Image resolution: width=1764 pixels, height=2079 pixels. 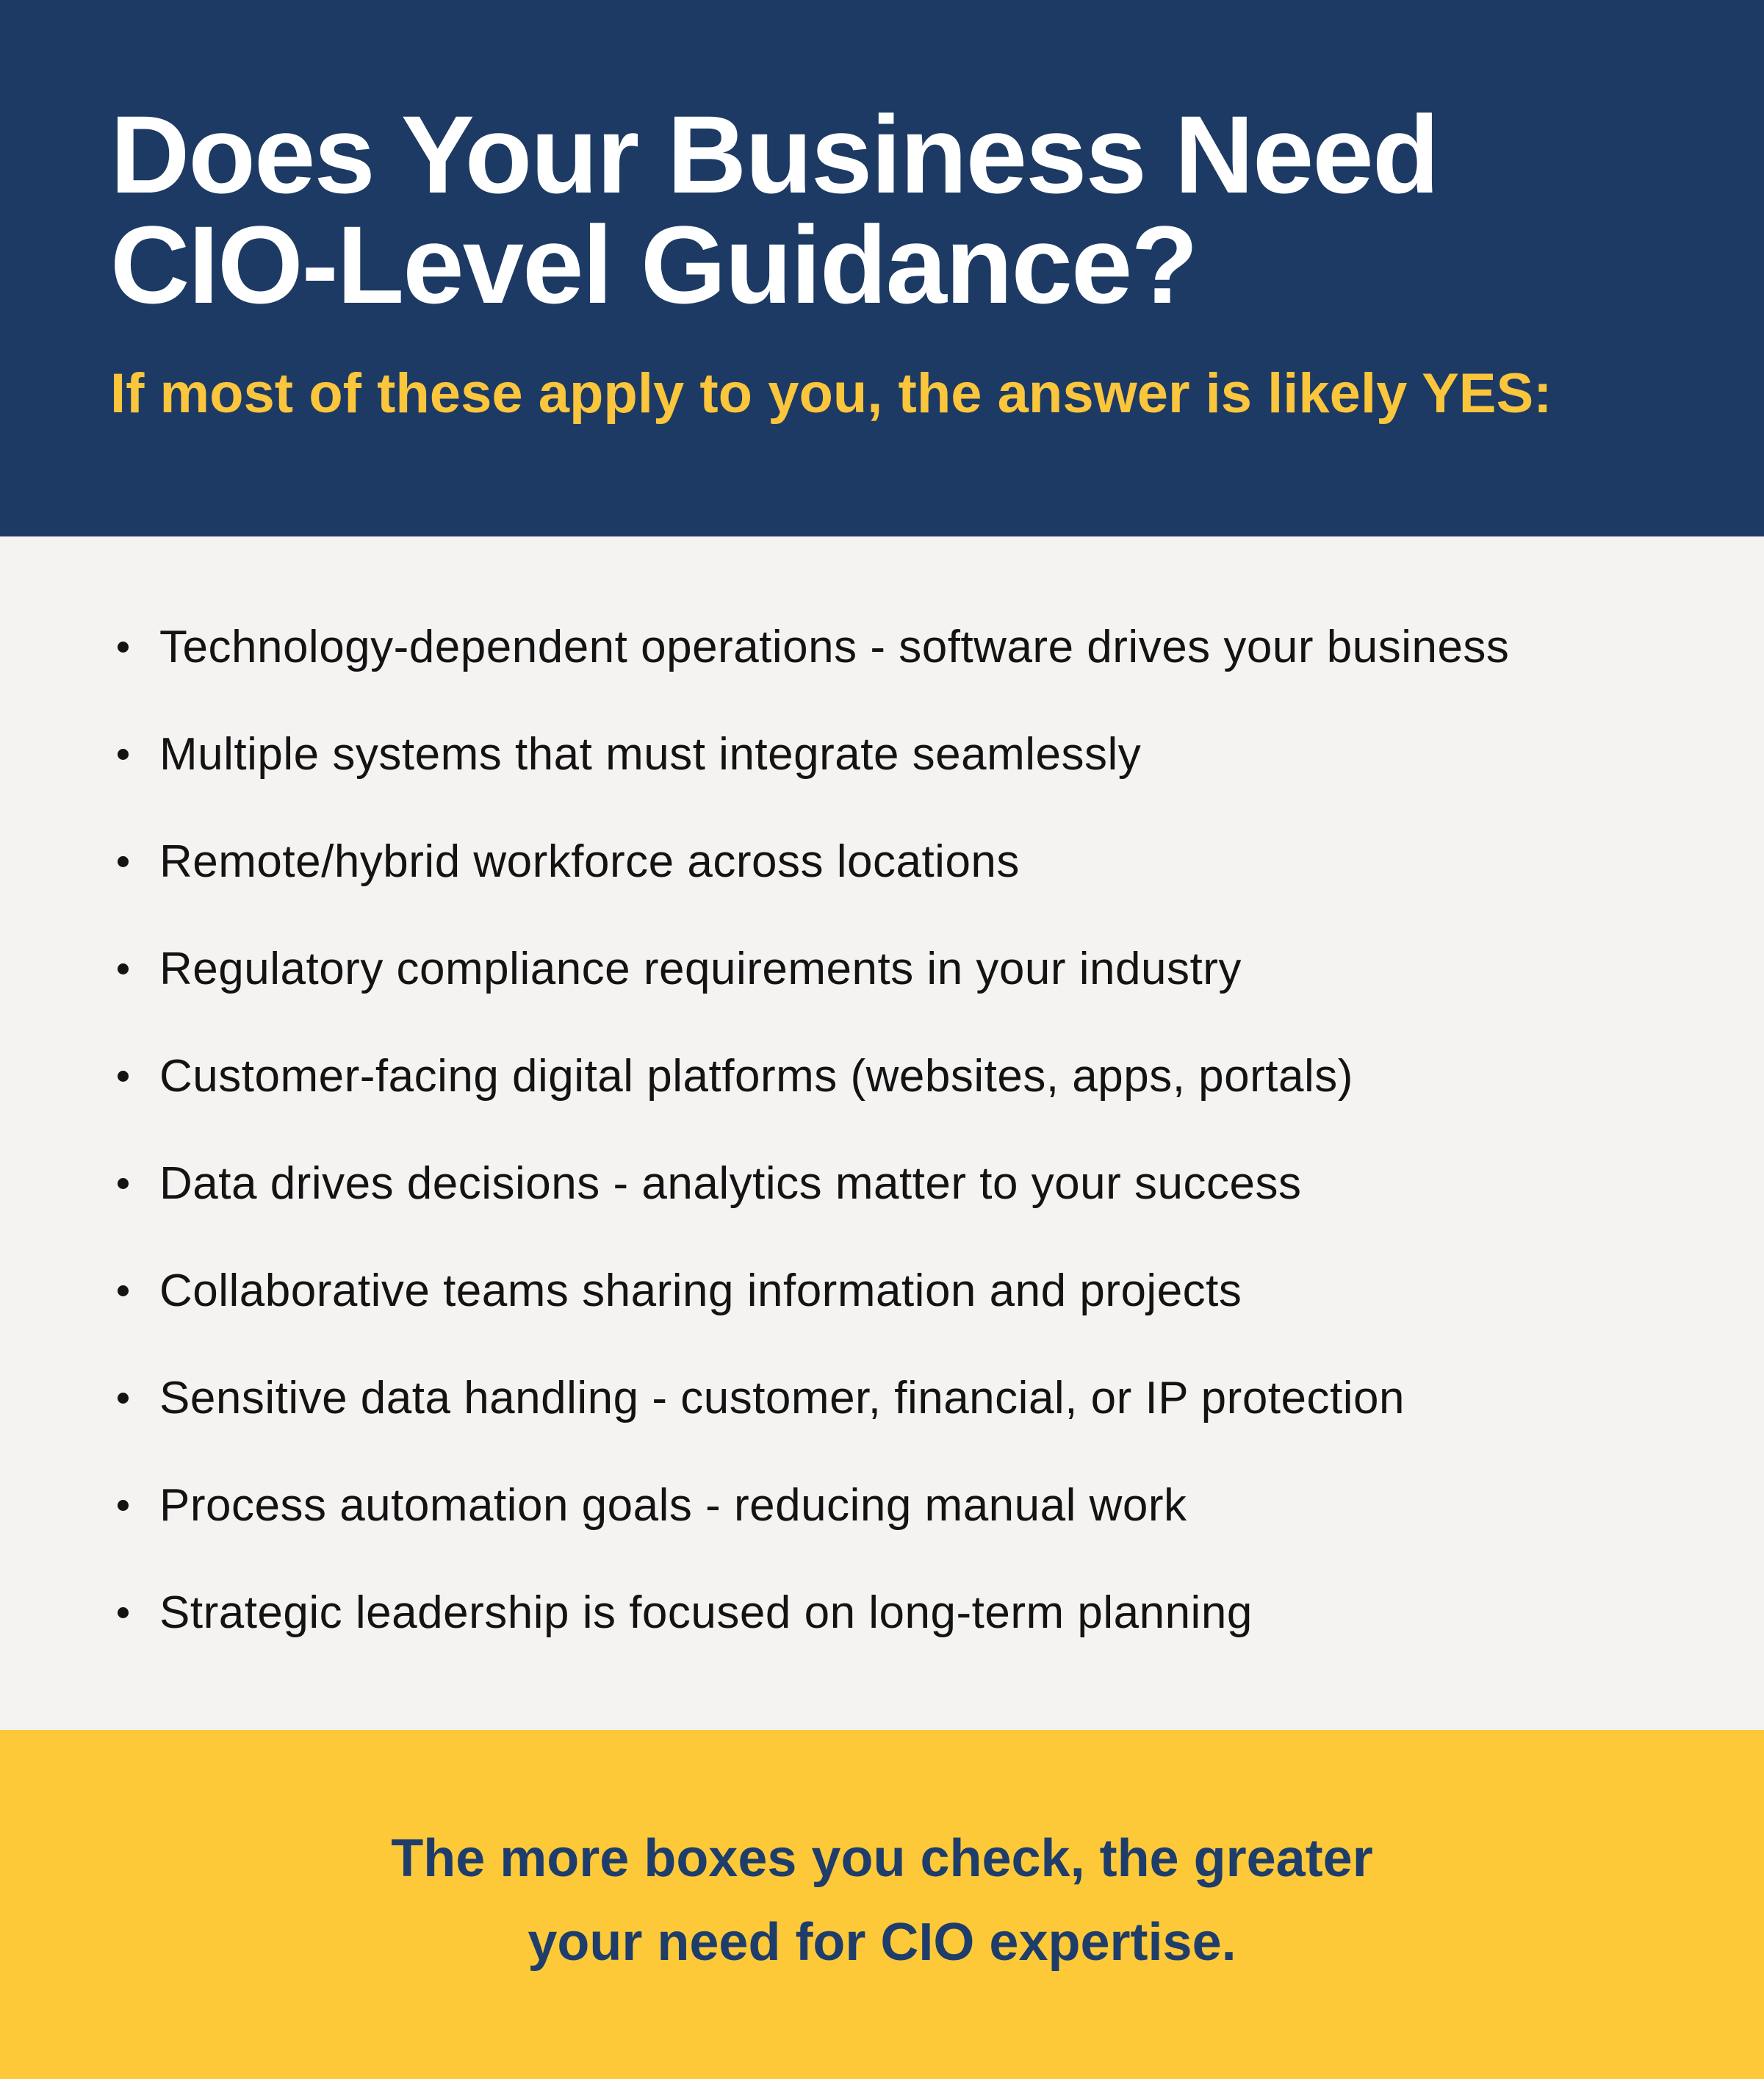 I want to click on page-title-line-2: CIO-Level Guidance?, so click(x=654, y=265).